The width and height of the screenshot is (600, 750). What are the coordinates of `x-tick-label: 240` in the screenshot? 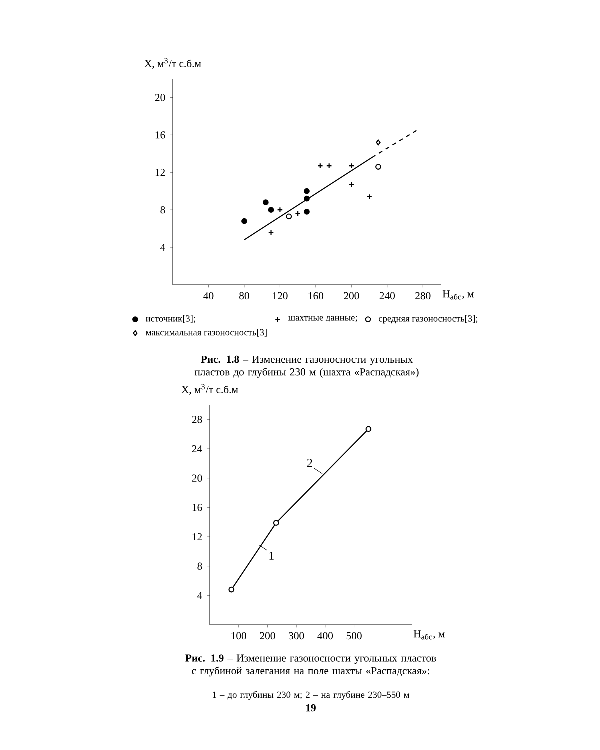 It's located at (388, 296).